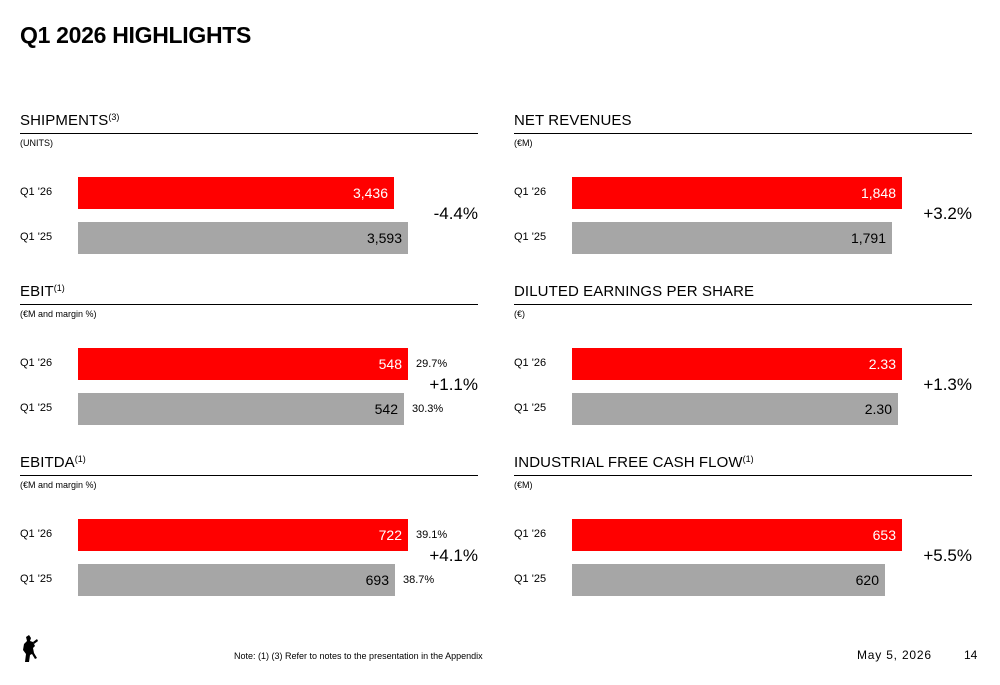  What do you see at coordinates (882, 364) in the screenshot?
I see `data-label: 2.33` at bounding box center [882, 364].